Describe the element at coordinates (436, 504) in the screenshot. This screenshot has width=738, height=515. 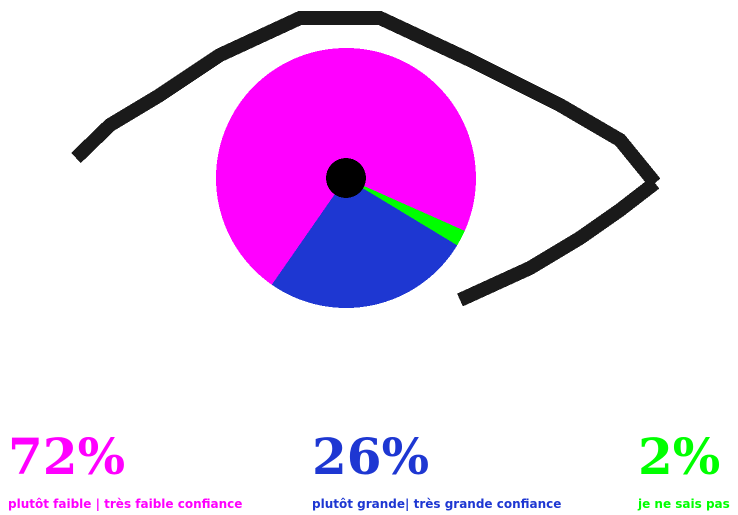
I see `category-label: plutôt grande| très grande confiance` at that location.